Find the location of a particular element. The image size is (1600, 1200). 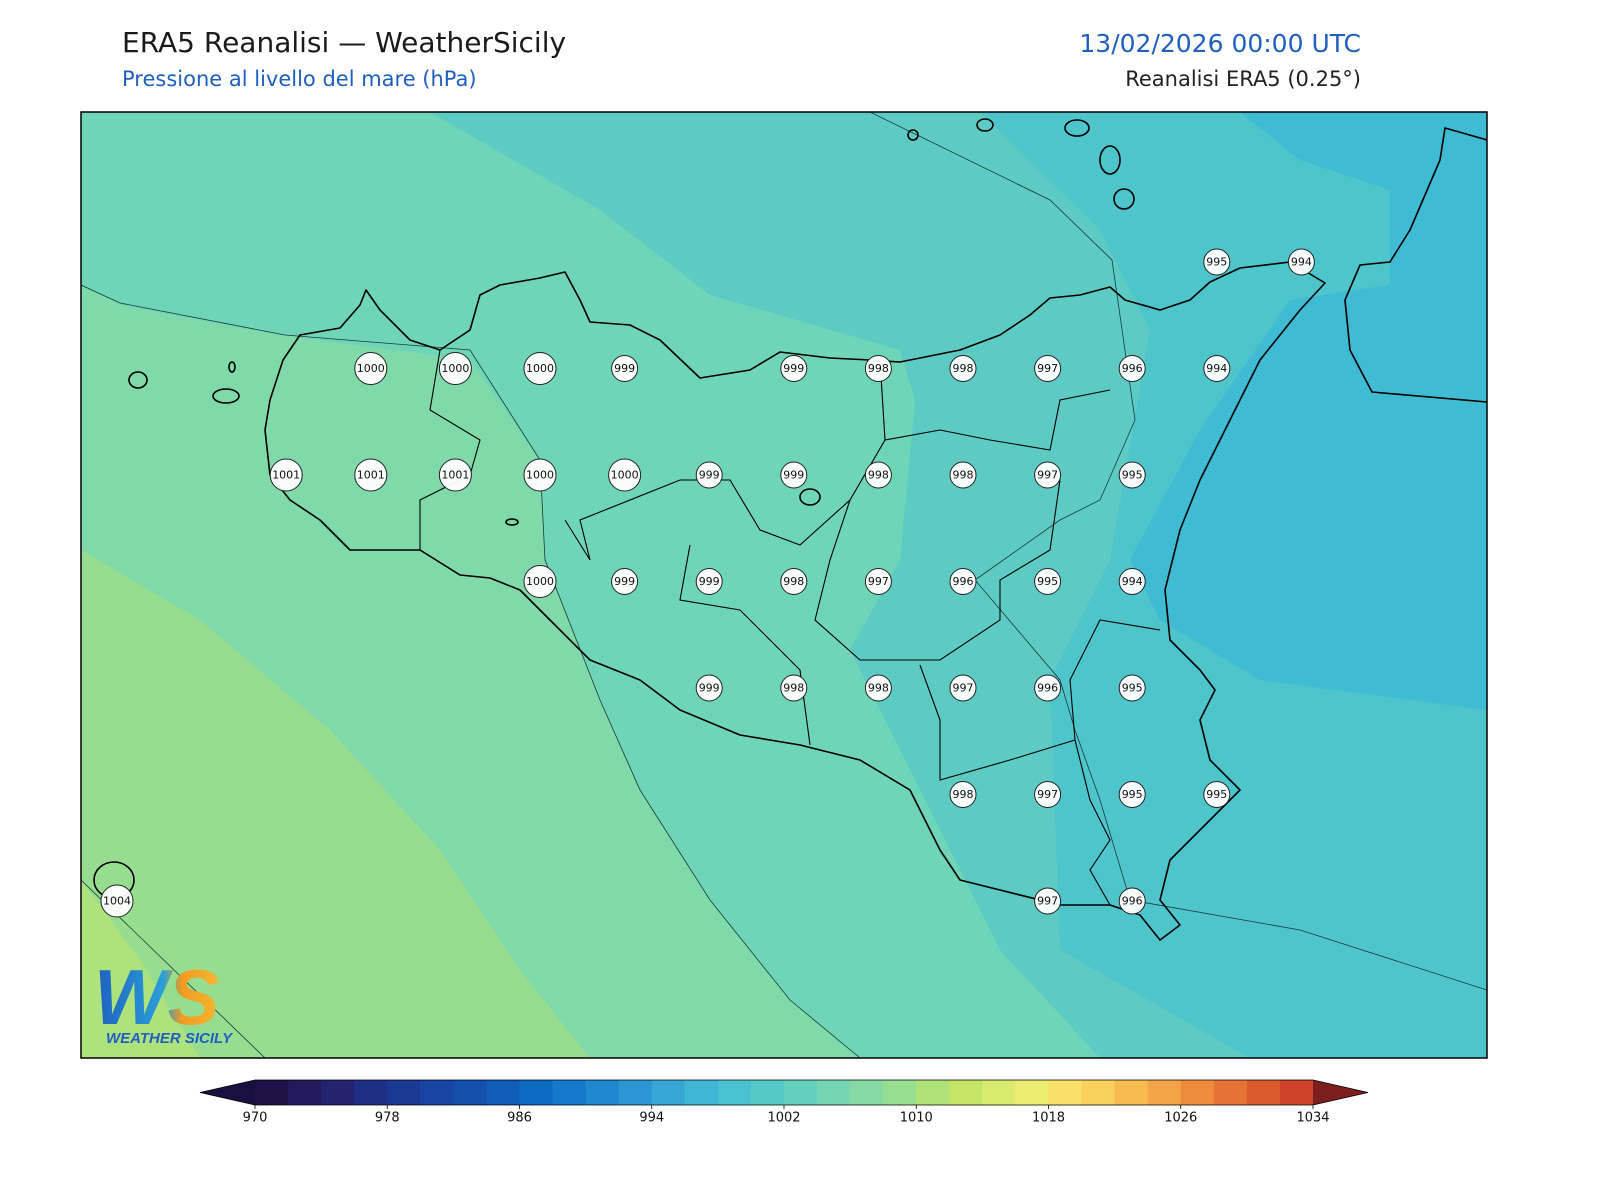

coastline is located at coordinates (1415, 265).